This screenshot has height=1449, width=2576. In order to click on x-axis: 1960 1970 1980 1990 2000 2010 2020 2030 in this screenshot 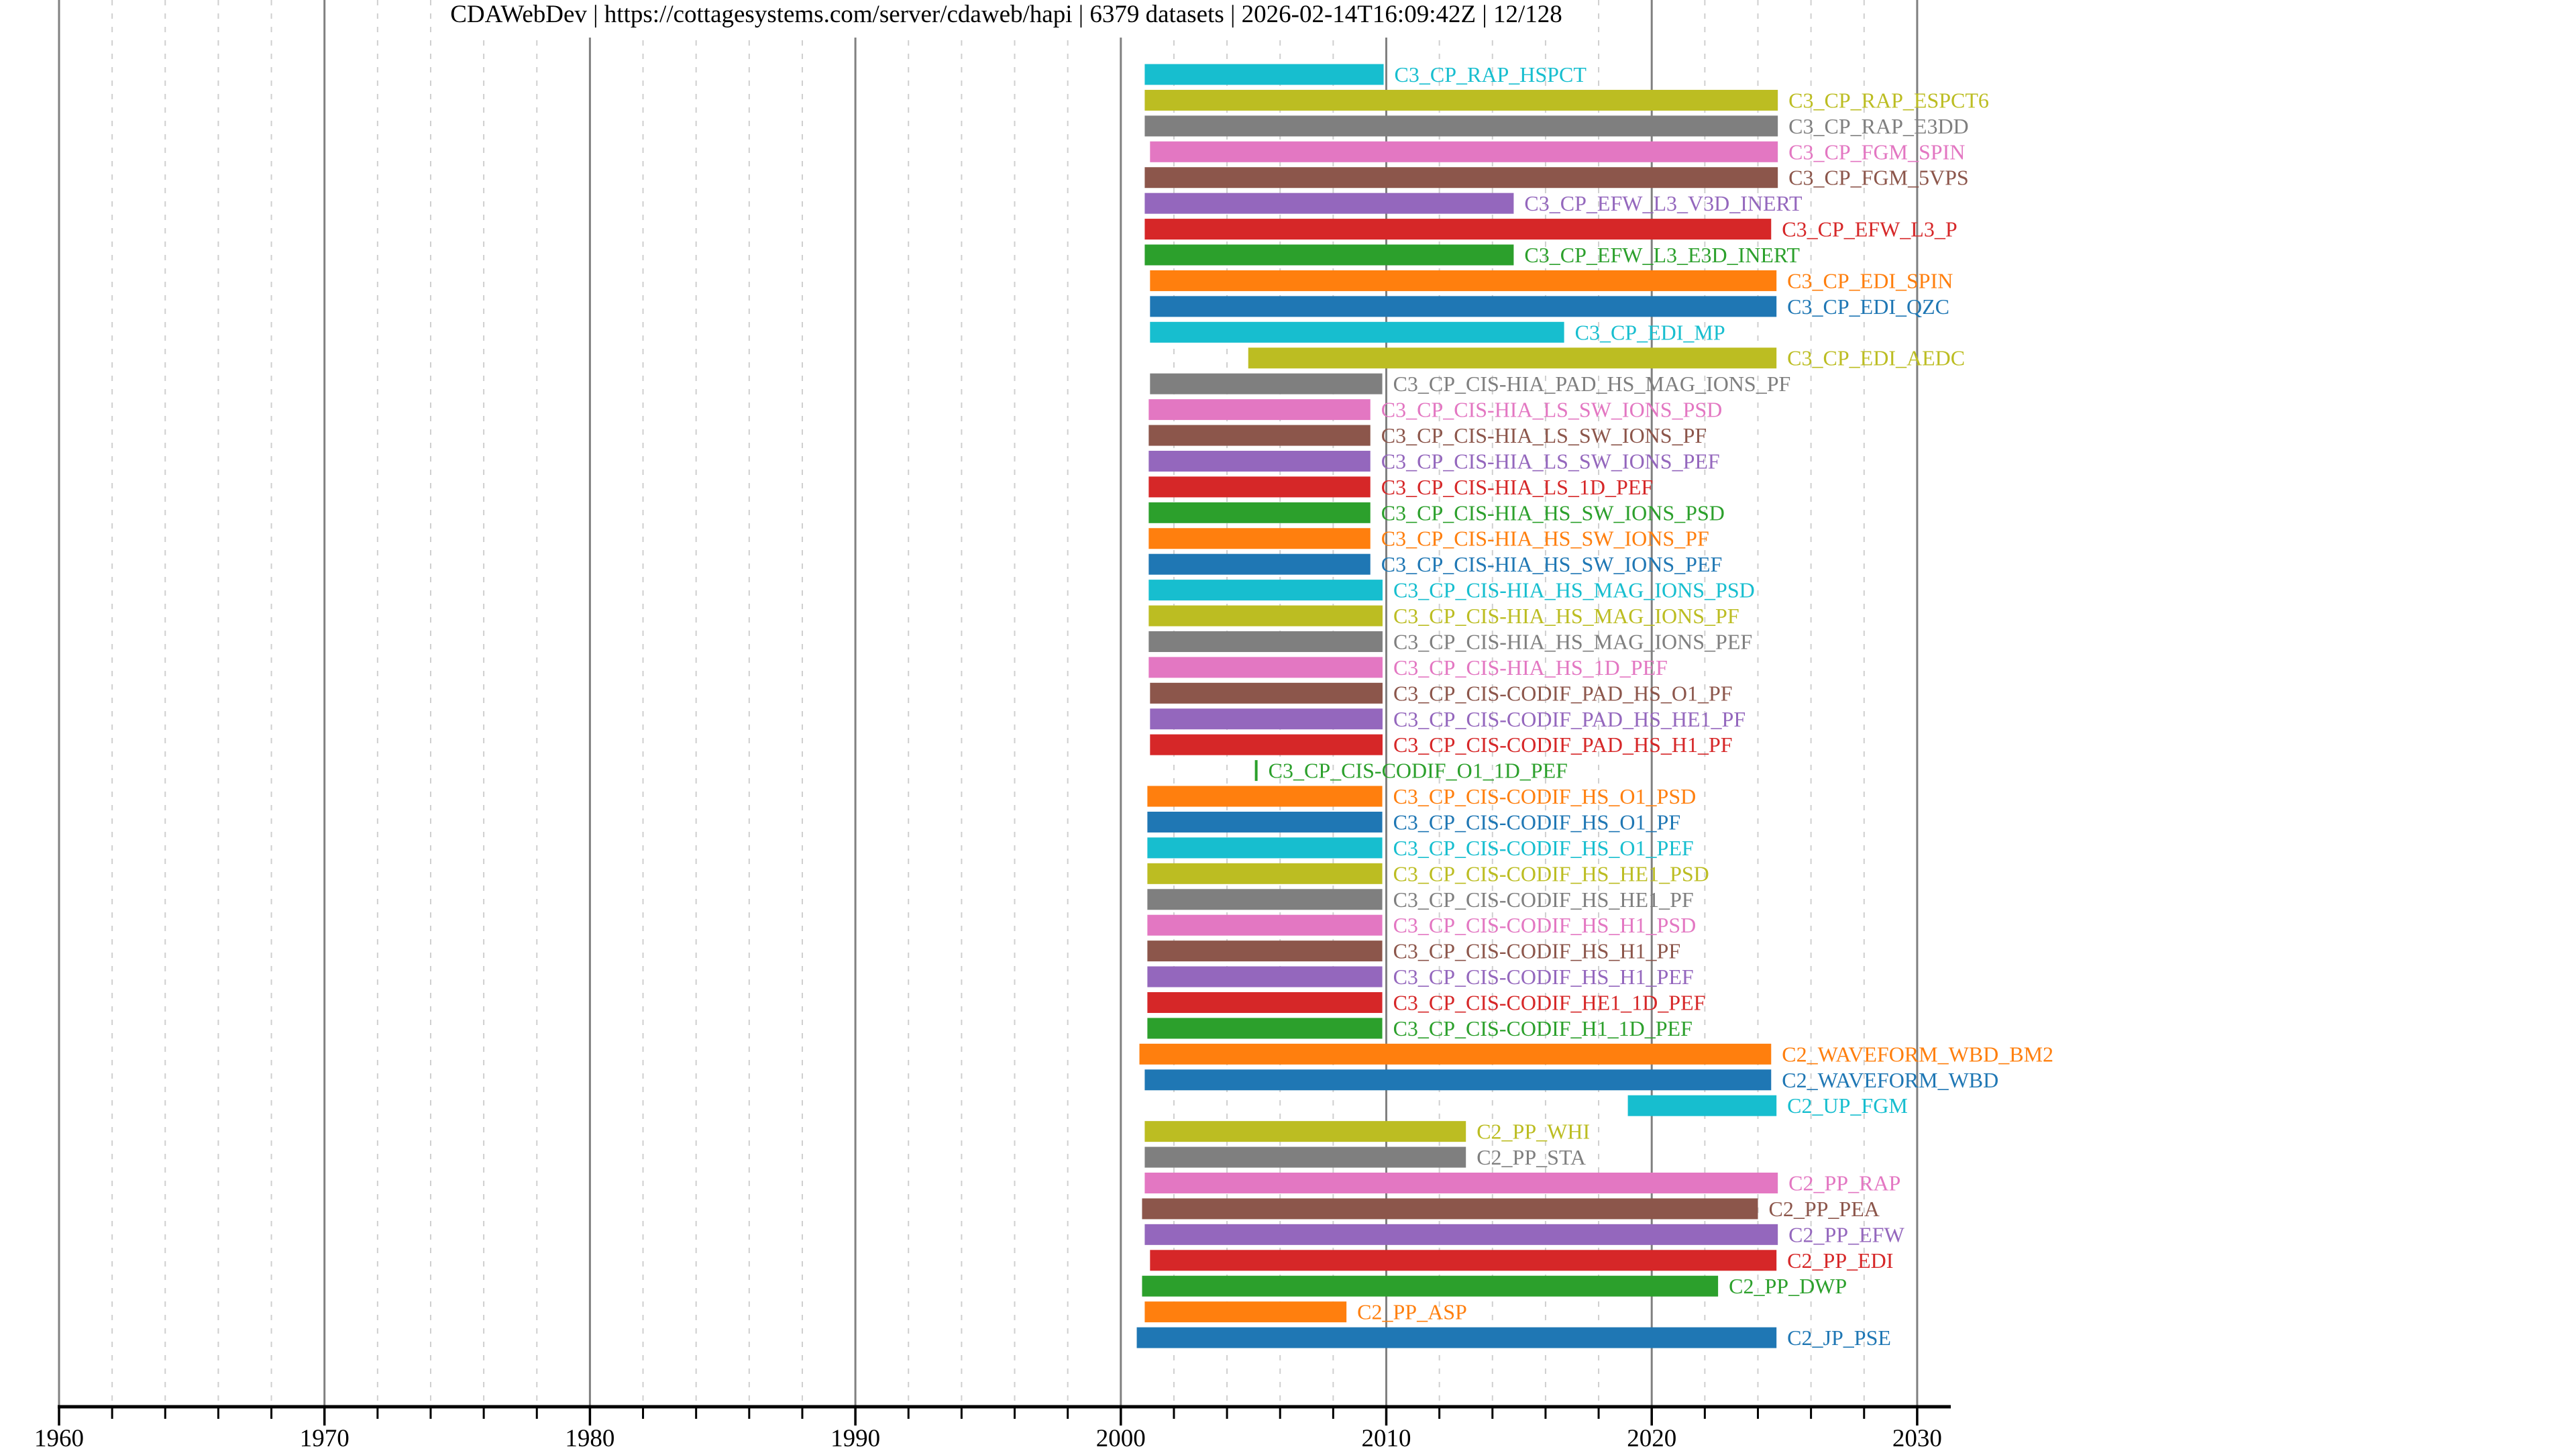, I will do `click(992, 1427)`.